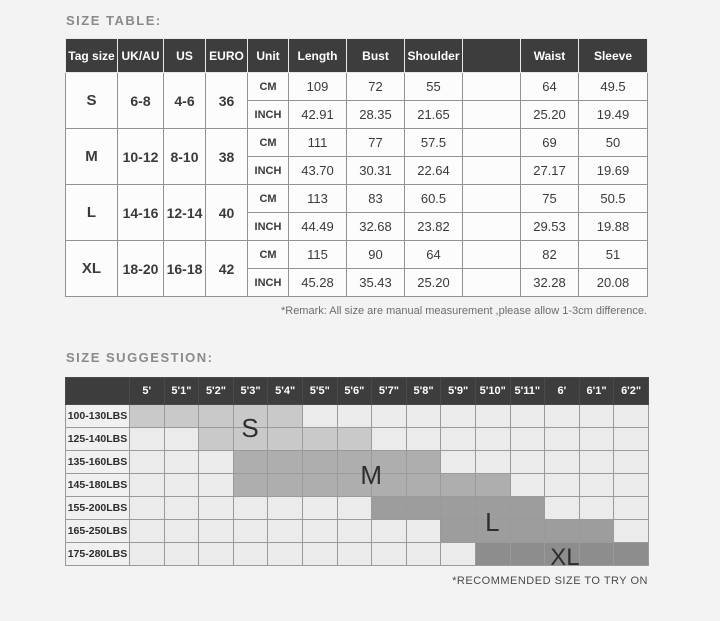 The height and width of the screenshot is (621, 720). I want to click on size-row-inch: INCH 42.91 28.35 21.65 25.20 19.49, so click(357, 114).